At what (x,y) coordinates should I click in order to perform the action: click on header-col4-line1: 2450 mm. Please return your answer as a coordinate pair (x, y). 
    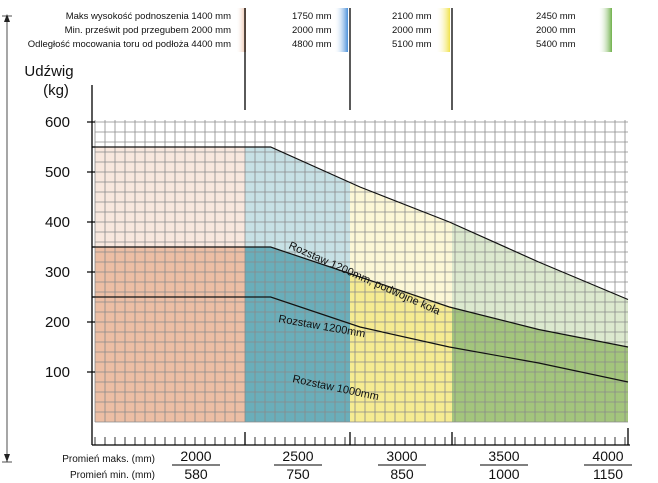
    Looking at the image, I should click on (556, 16).